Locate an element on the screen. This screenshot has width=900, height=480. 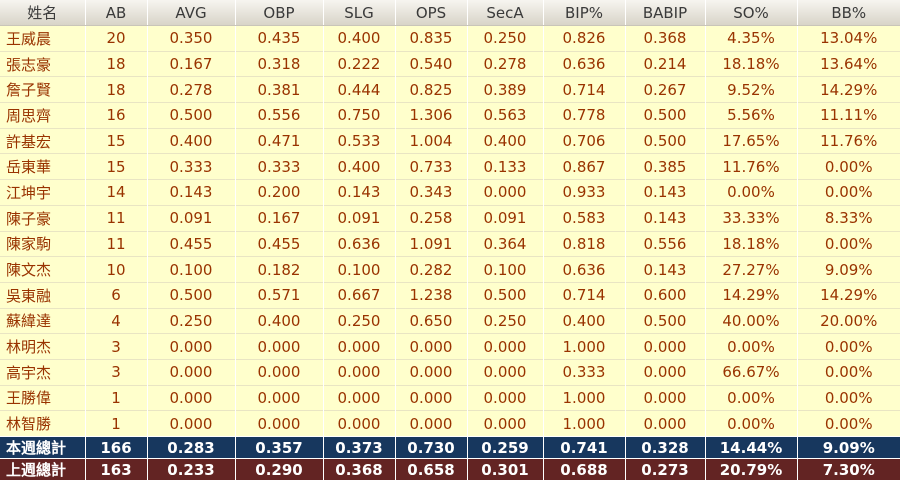
stat-cell: 17.65% is located at coordinates (750, 140).